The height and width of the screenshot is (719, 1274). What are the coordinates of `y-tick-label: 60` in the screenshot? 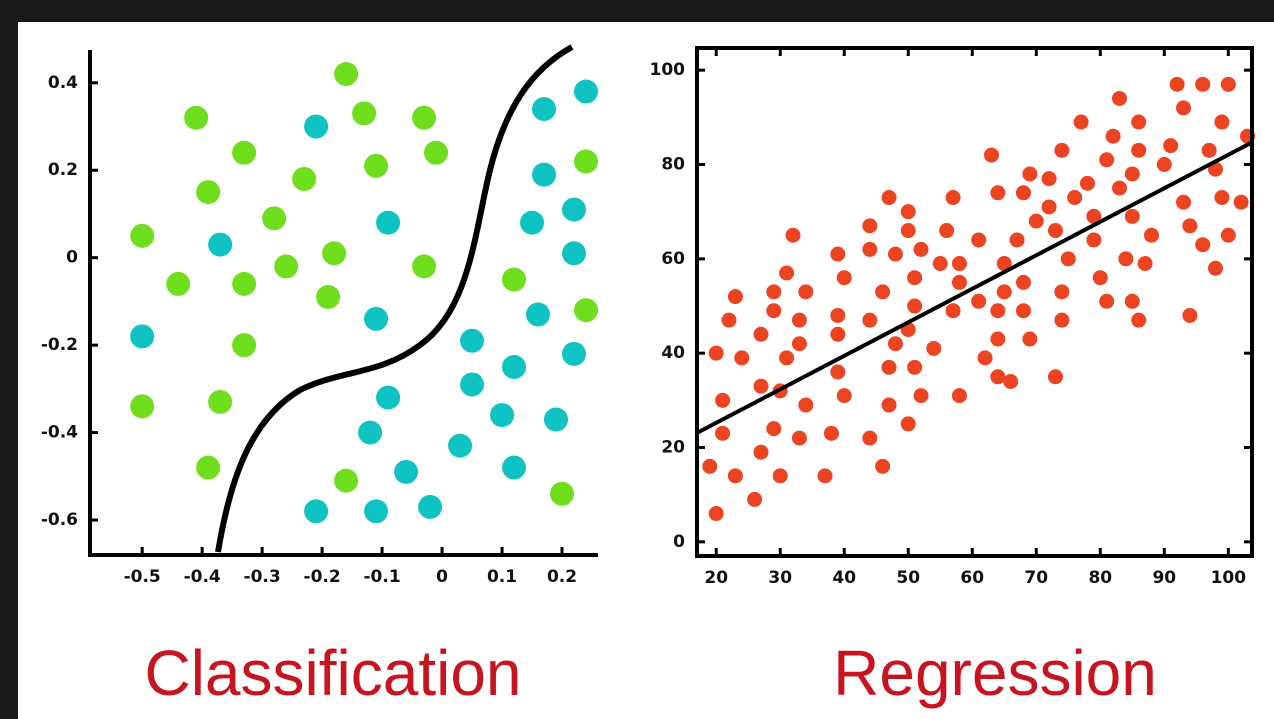 It's located at (673, 259).